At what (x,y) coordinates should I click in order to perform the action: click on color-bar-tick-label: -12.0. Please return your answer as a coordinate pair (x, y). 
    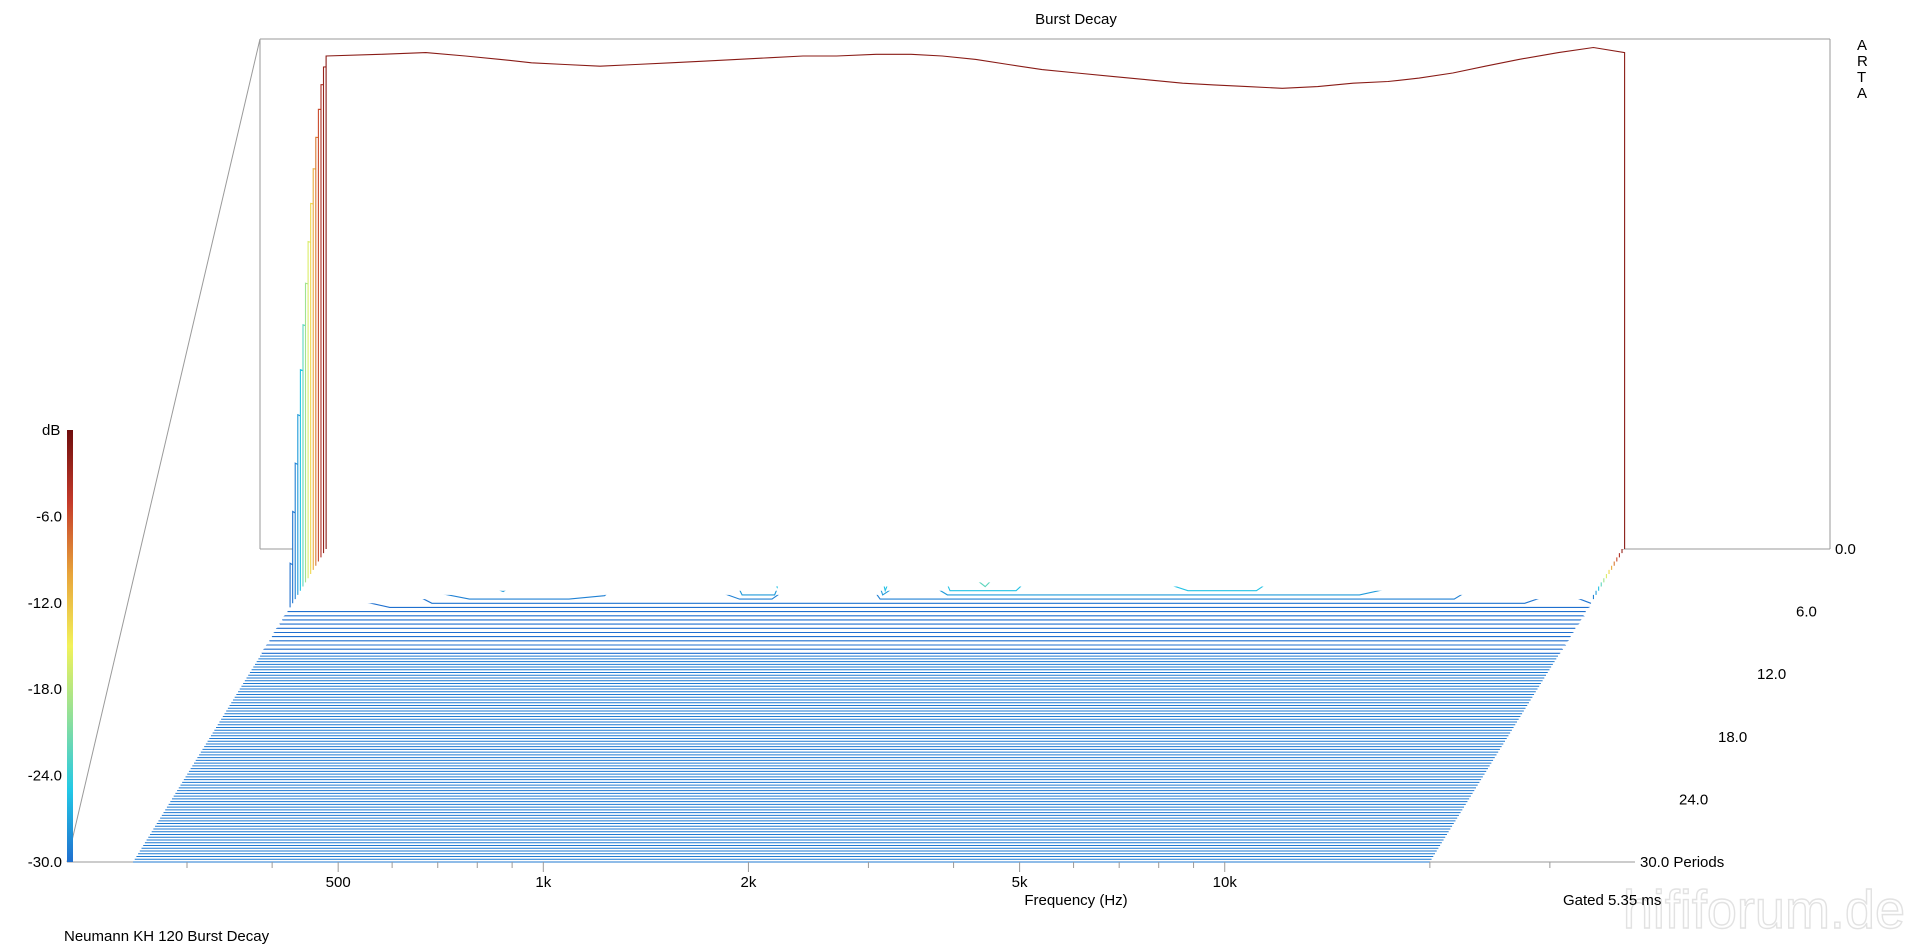
    Looking at the image, I should click on (45, 603).